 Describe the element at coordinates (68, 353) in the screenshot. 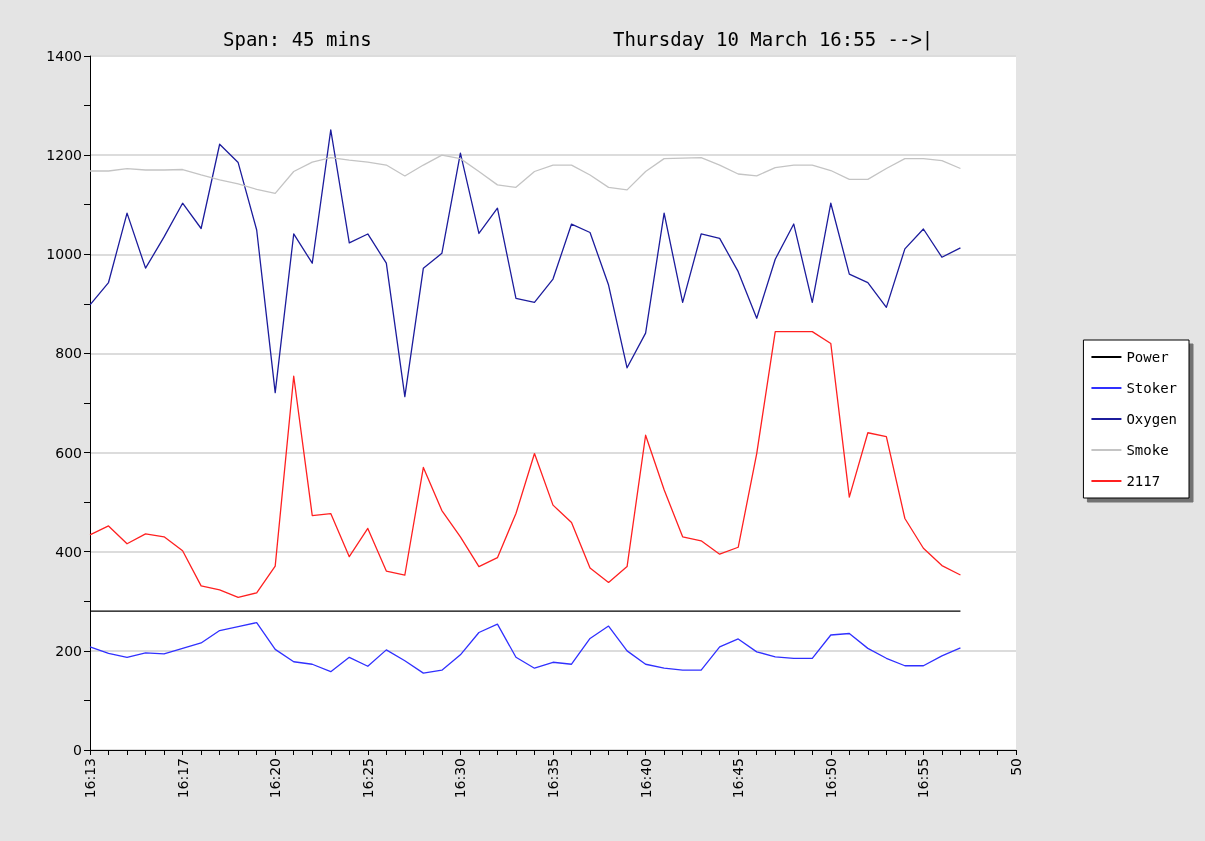

I see `y-tick-label: 800` at that location.